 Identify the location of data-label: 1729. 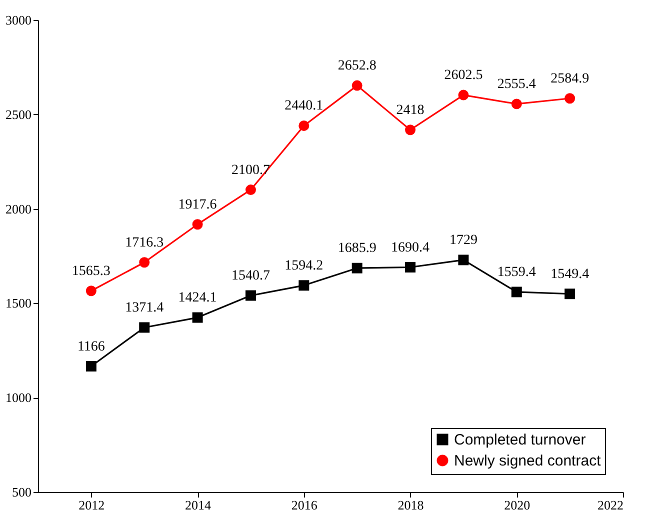
(463, 240).